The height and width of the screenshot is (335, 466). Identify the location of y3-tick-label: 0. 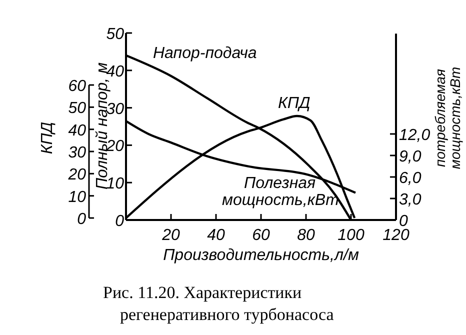
(81, 219).